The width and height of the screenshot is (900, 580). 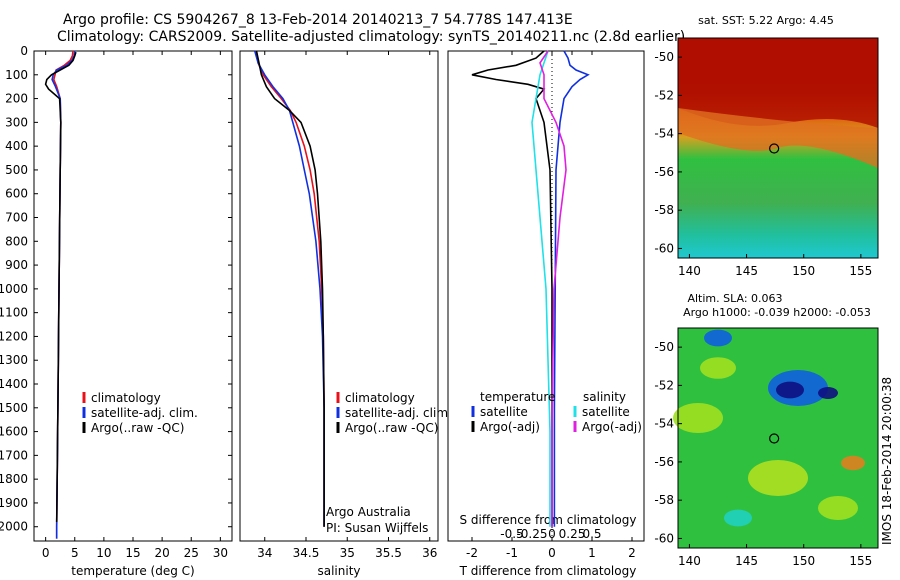 I want to click on temperature-xtick-label: 20, so click(x=161, y=553).